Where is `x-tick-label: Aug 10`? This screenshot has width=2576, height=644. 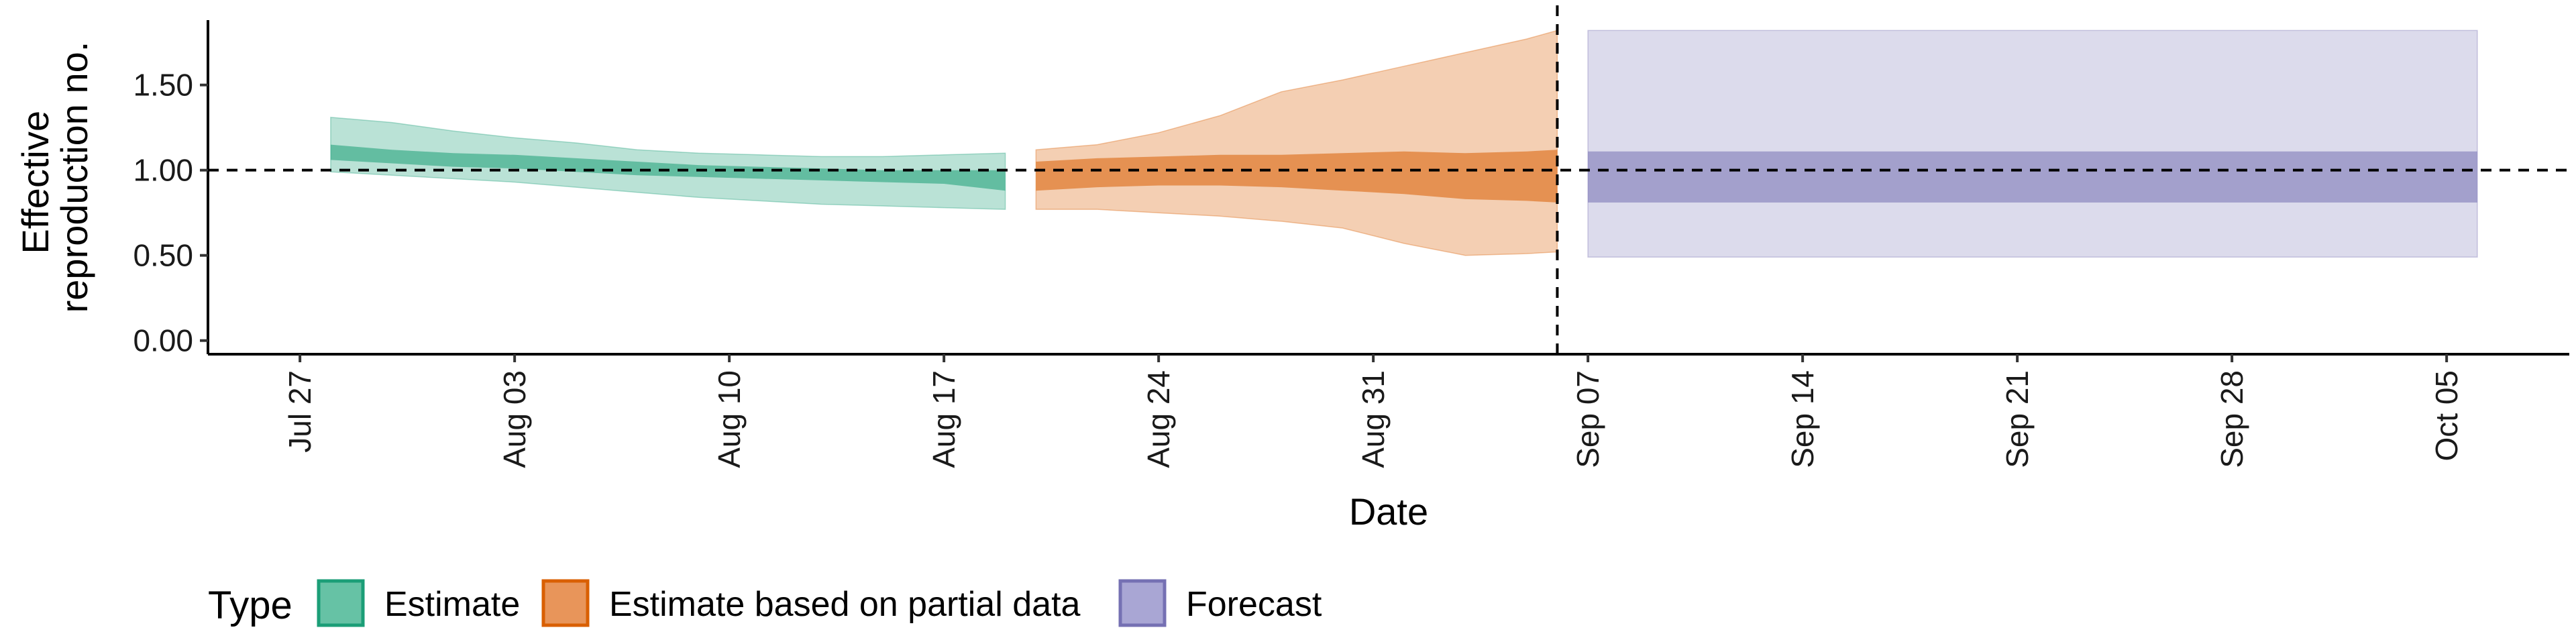
x-tick-label: Aug 10 is located at coordinates (729, 419).